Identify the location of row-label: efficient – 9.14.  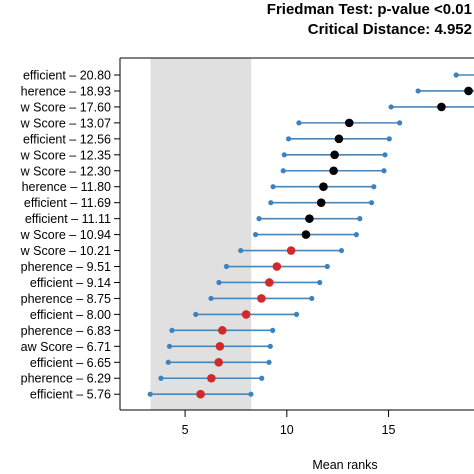
(70, 283).